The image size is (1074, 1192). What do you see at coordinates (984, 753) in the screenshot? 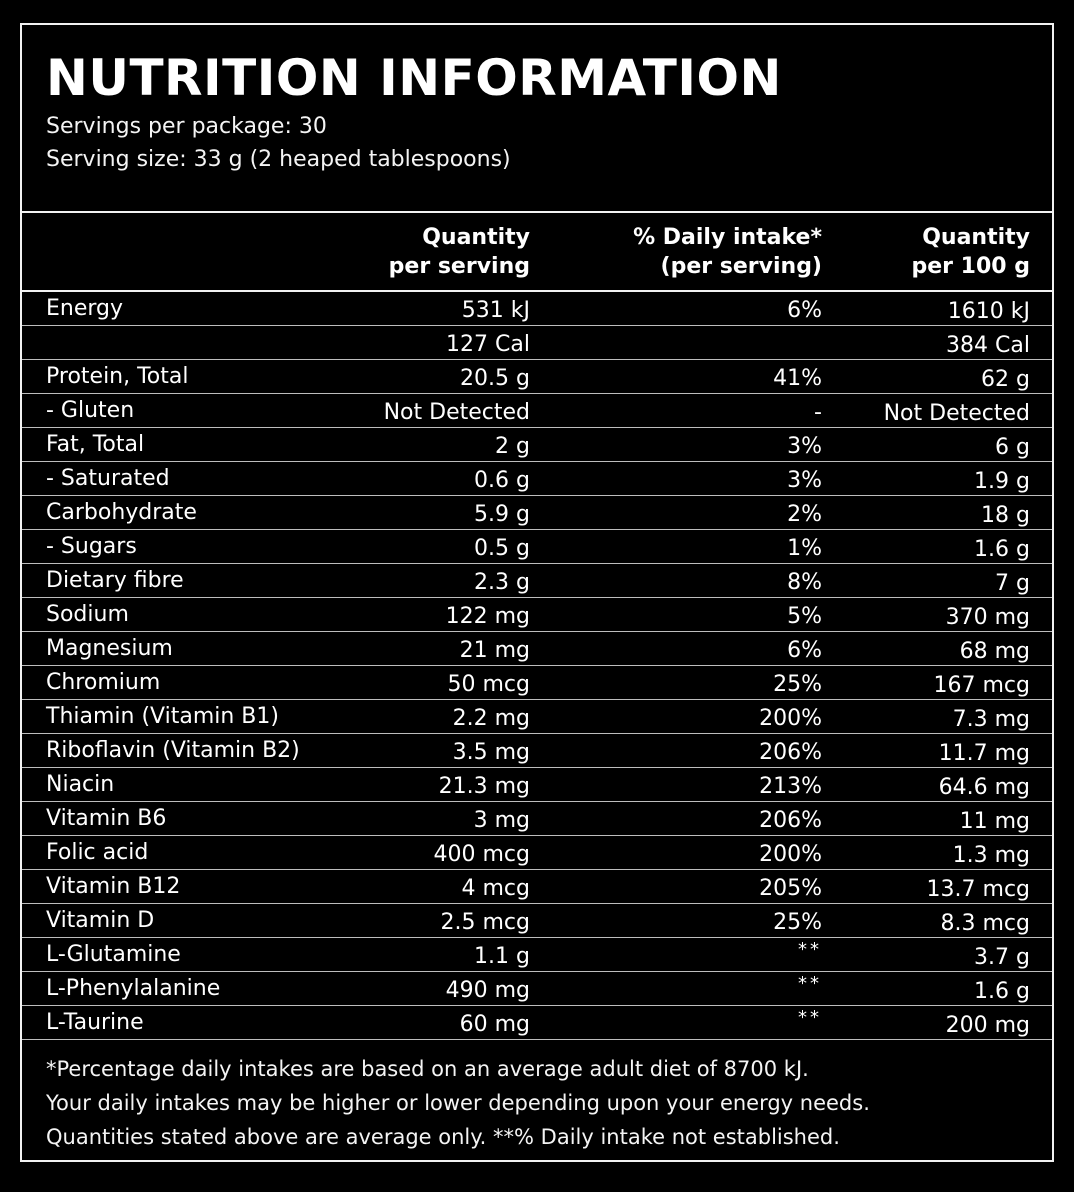
I see `per-100g-value: 11.7 mg` at bounding box center [984, 753].